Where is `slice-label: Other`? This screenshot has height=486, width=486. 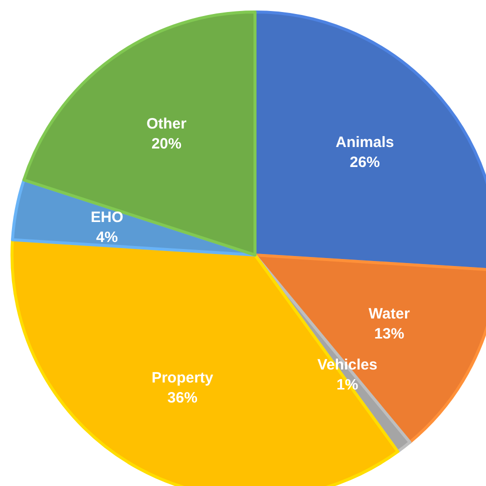
slice-label: Other is located at coordinates (166, 123).